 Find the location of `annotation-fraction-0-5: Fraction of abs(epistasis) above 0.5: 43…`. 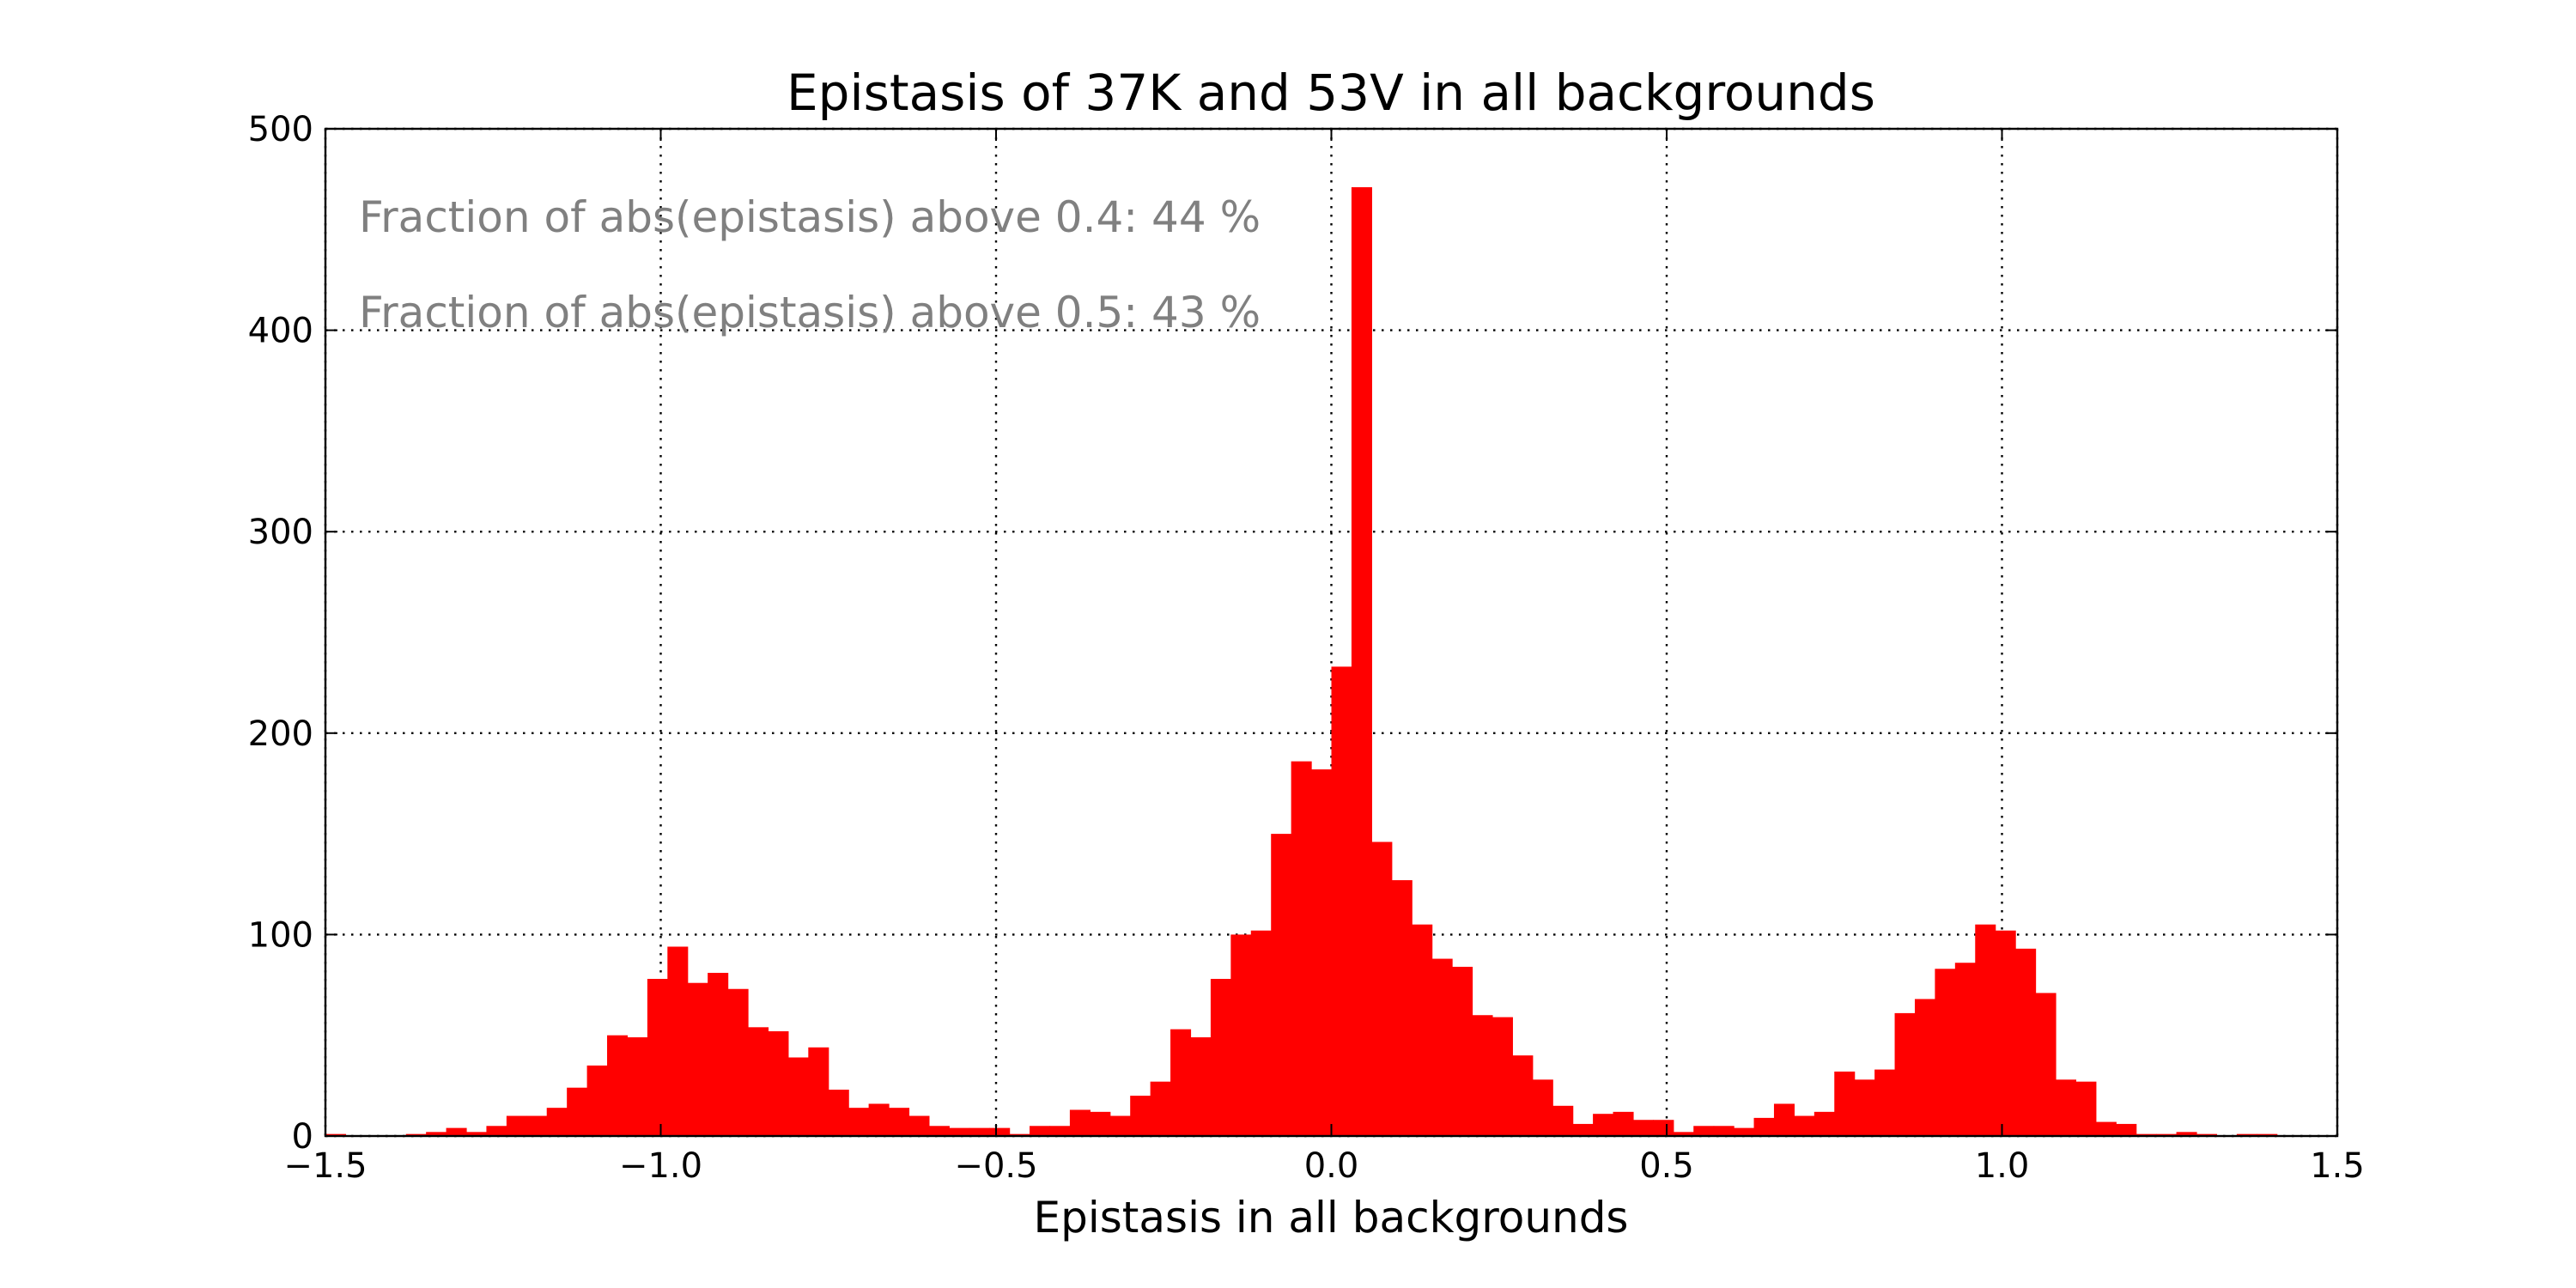

annotation-fraction-0-5: Fraction of abs(epistasis) above 0.5: 43… is located at coordinates (810, 312).